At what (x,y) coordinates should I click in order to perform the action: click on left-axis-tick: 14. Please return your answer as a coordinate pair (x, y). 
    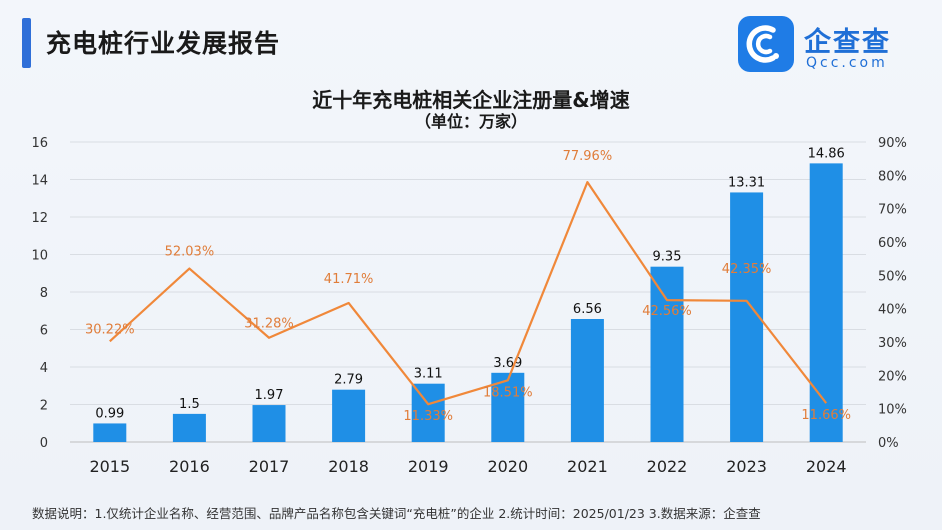
    Looking at the image, I should click on (39, 181).